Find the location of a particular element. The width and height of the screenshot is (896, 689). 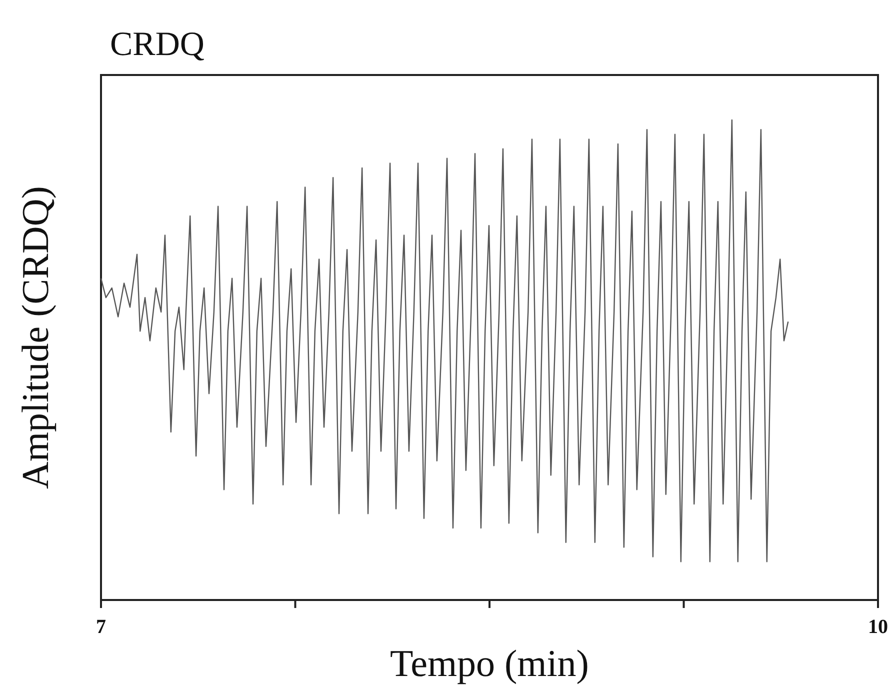

y-axis-title: Amplitude (CRDQ) is located at coordinates (36, 337).